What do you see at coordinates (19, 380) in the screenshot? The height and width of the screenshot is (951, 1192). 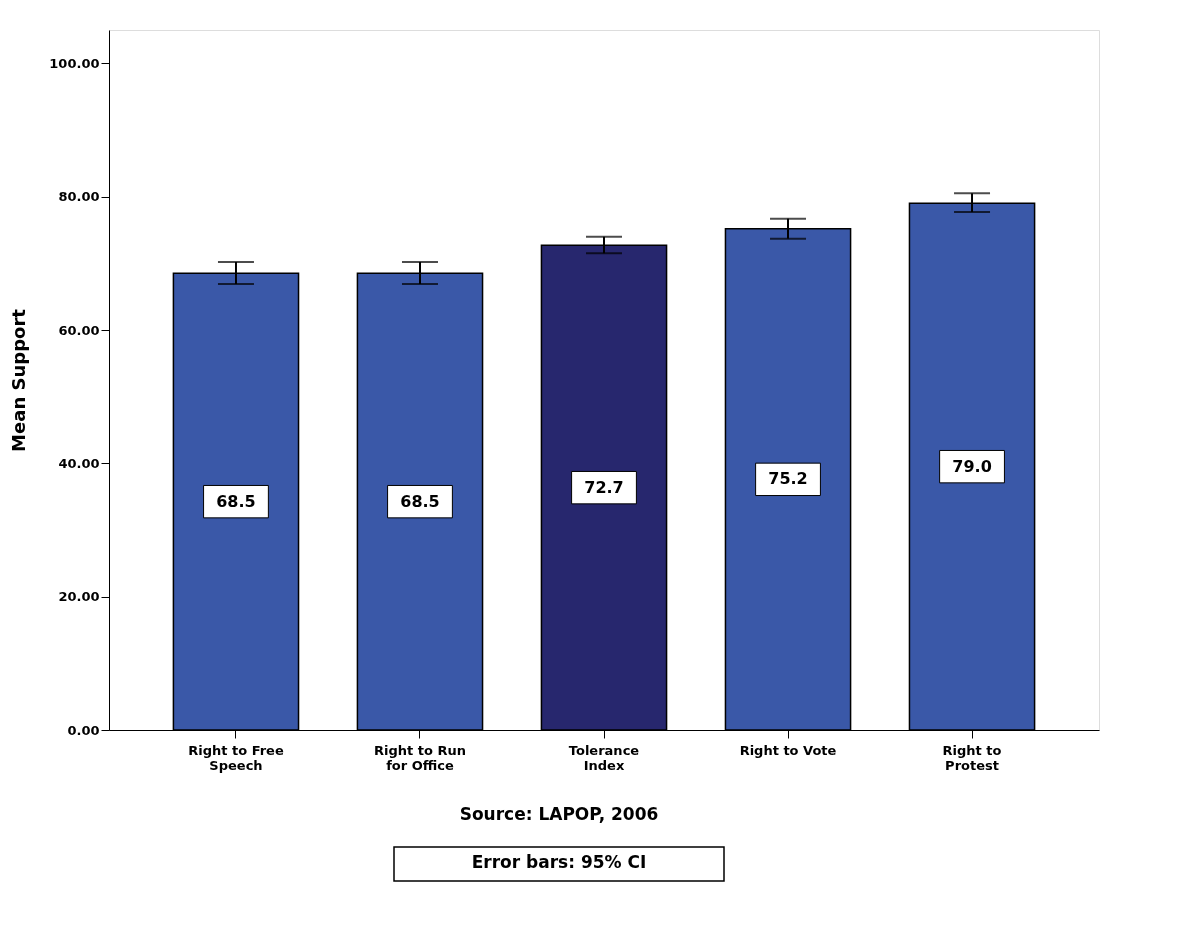 I see `y-axis-title: Mean Support` at bounding box center [19, 380].